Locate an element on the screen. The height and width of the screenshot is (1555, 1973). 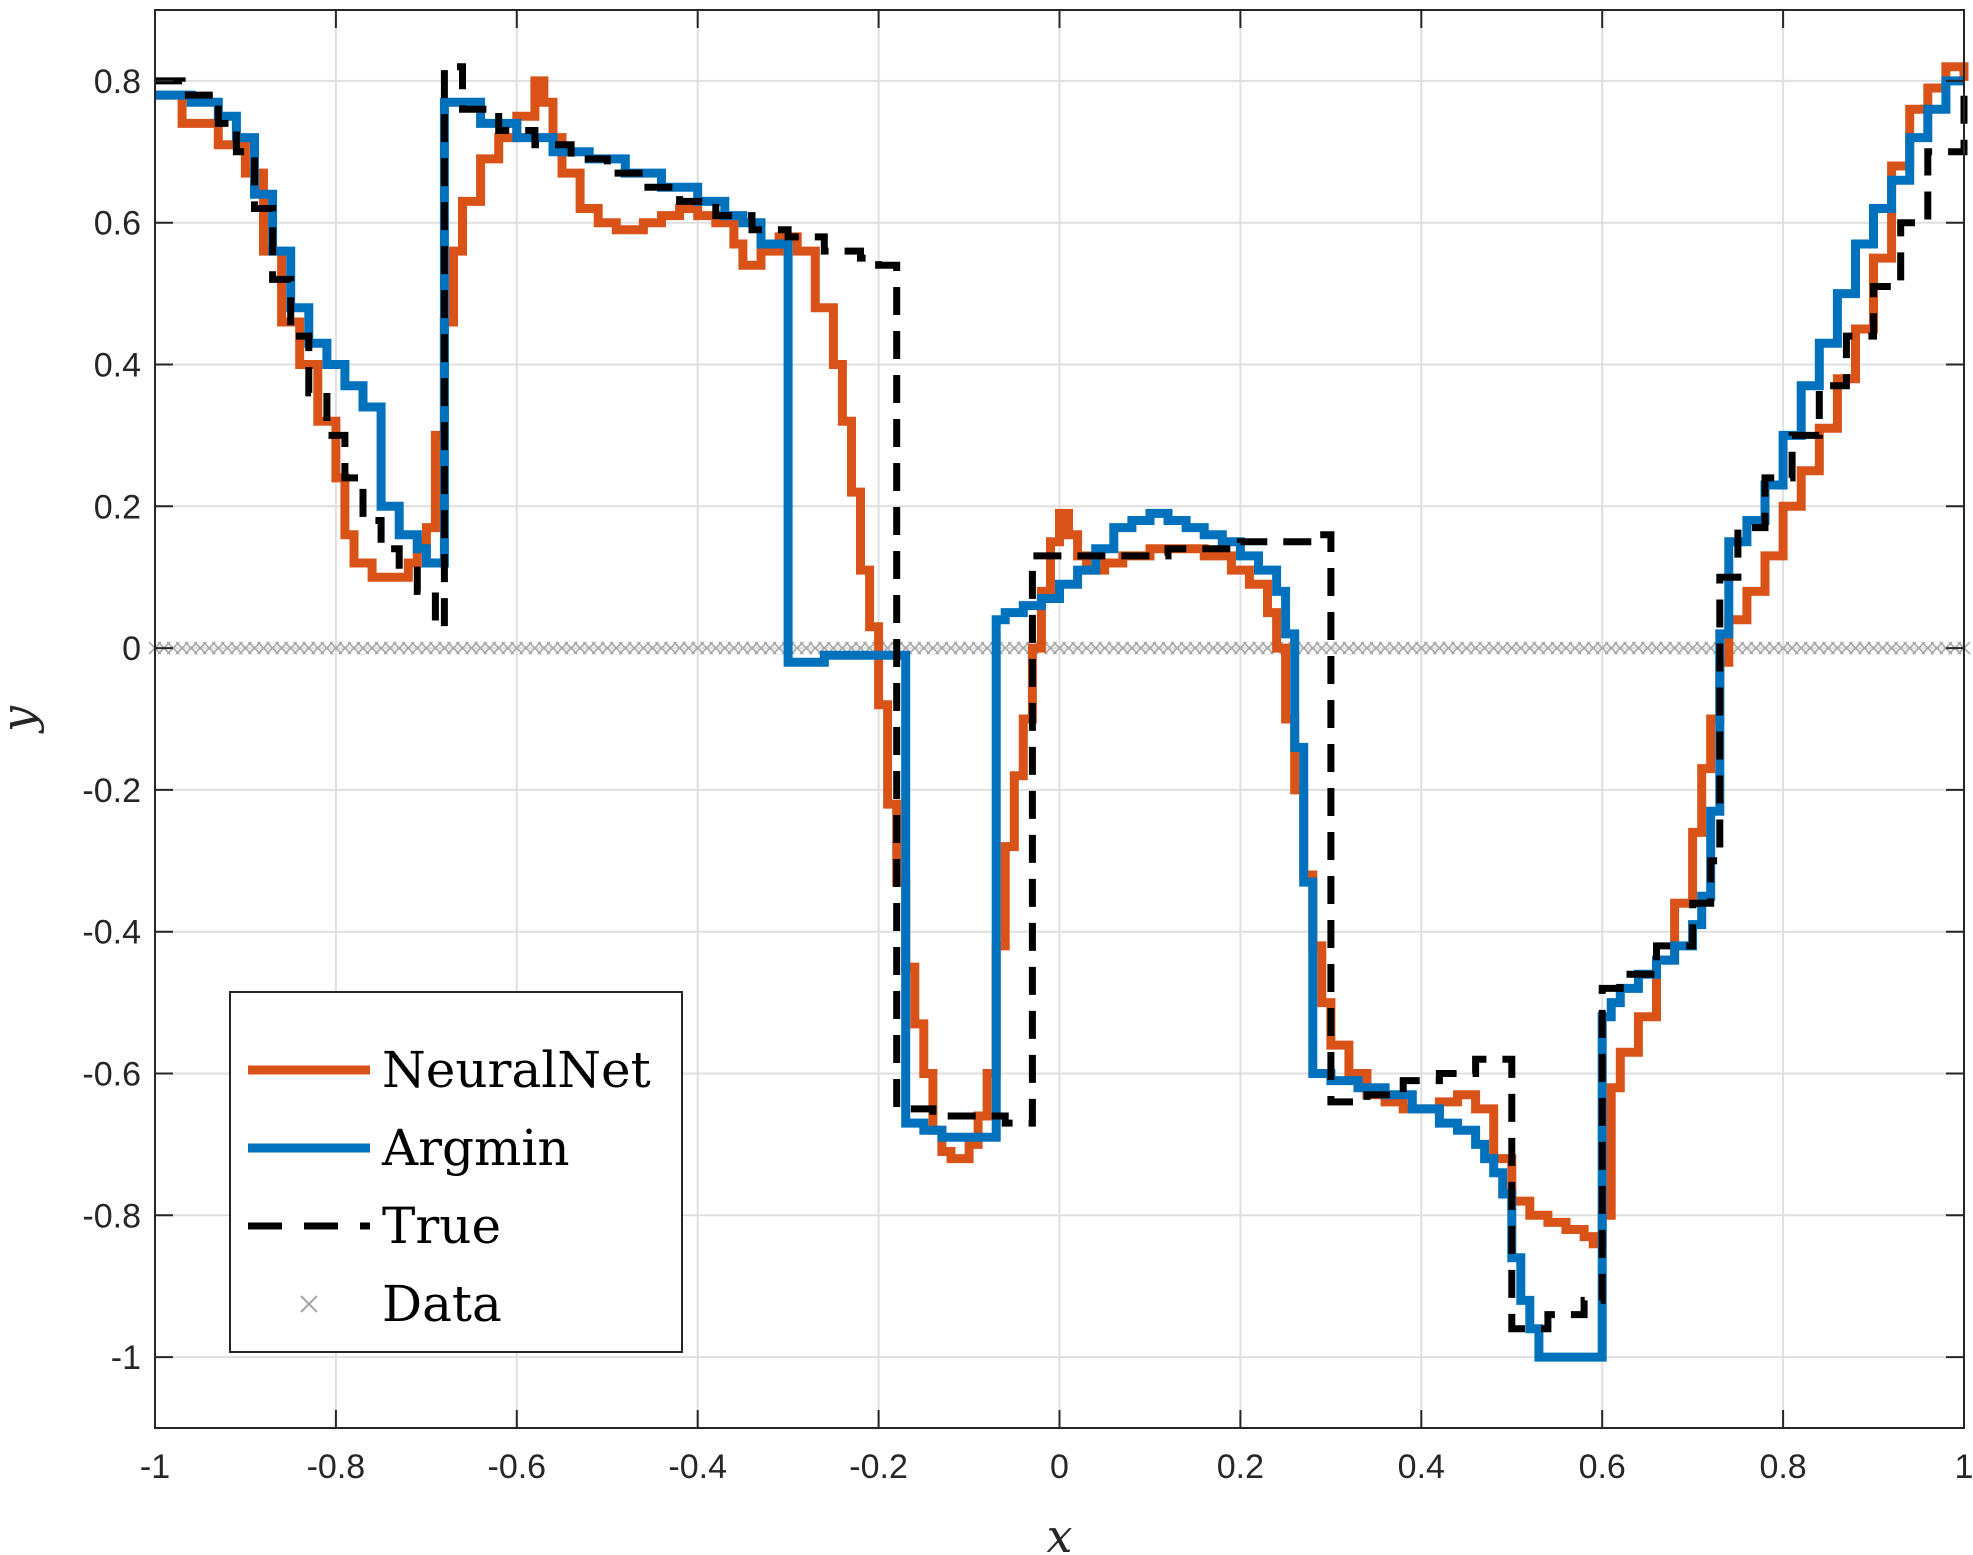
x-tick-label: 0.8 is located at coordinates (1782, 1467).